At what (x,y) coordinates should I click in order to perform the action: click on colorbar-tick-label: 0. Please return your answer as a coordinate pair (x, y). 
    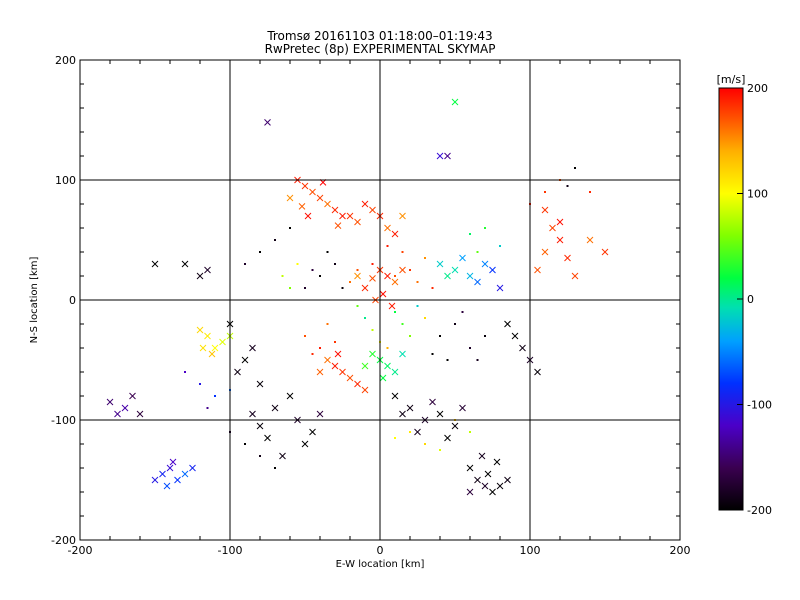
    Looking at the image, I should click on (750, 299).